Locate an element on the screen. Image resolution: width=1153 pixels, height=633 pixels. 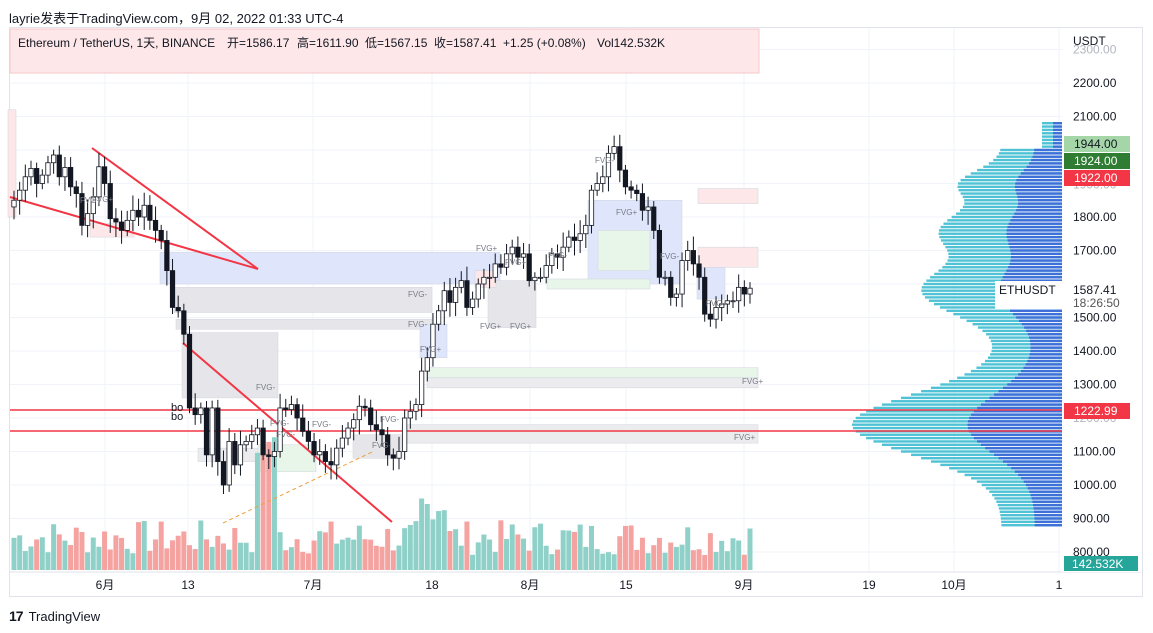
price-badge is located at coordinates (1097, 411).